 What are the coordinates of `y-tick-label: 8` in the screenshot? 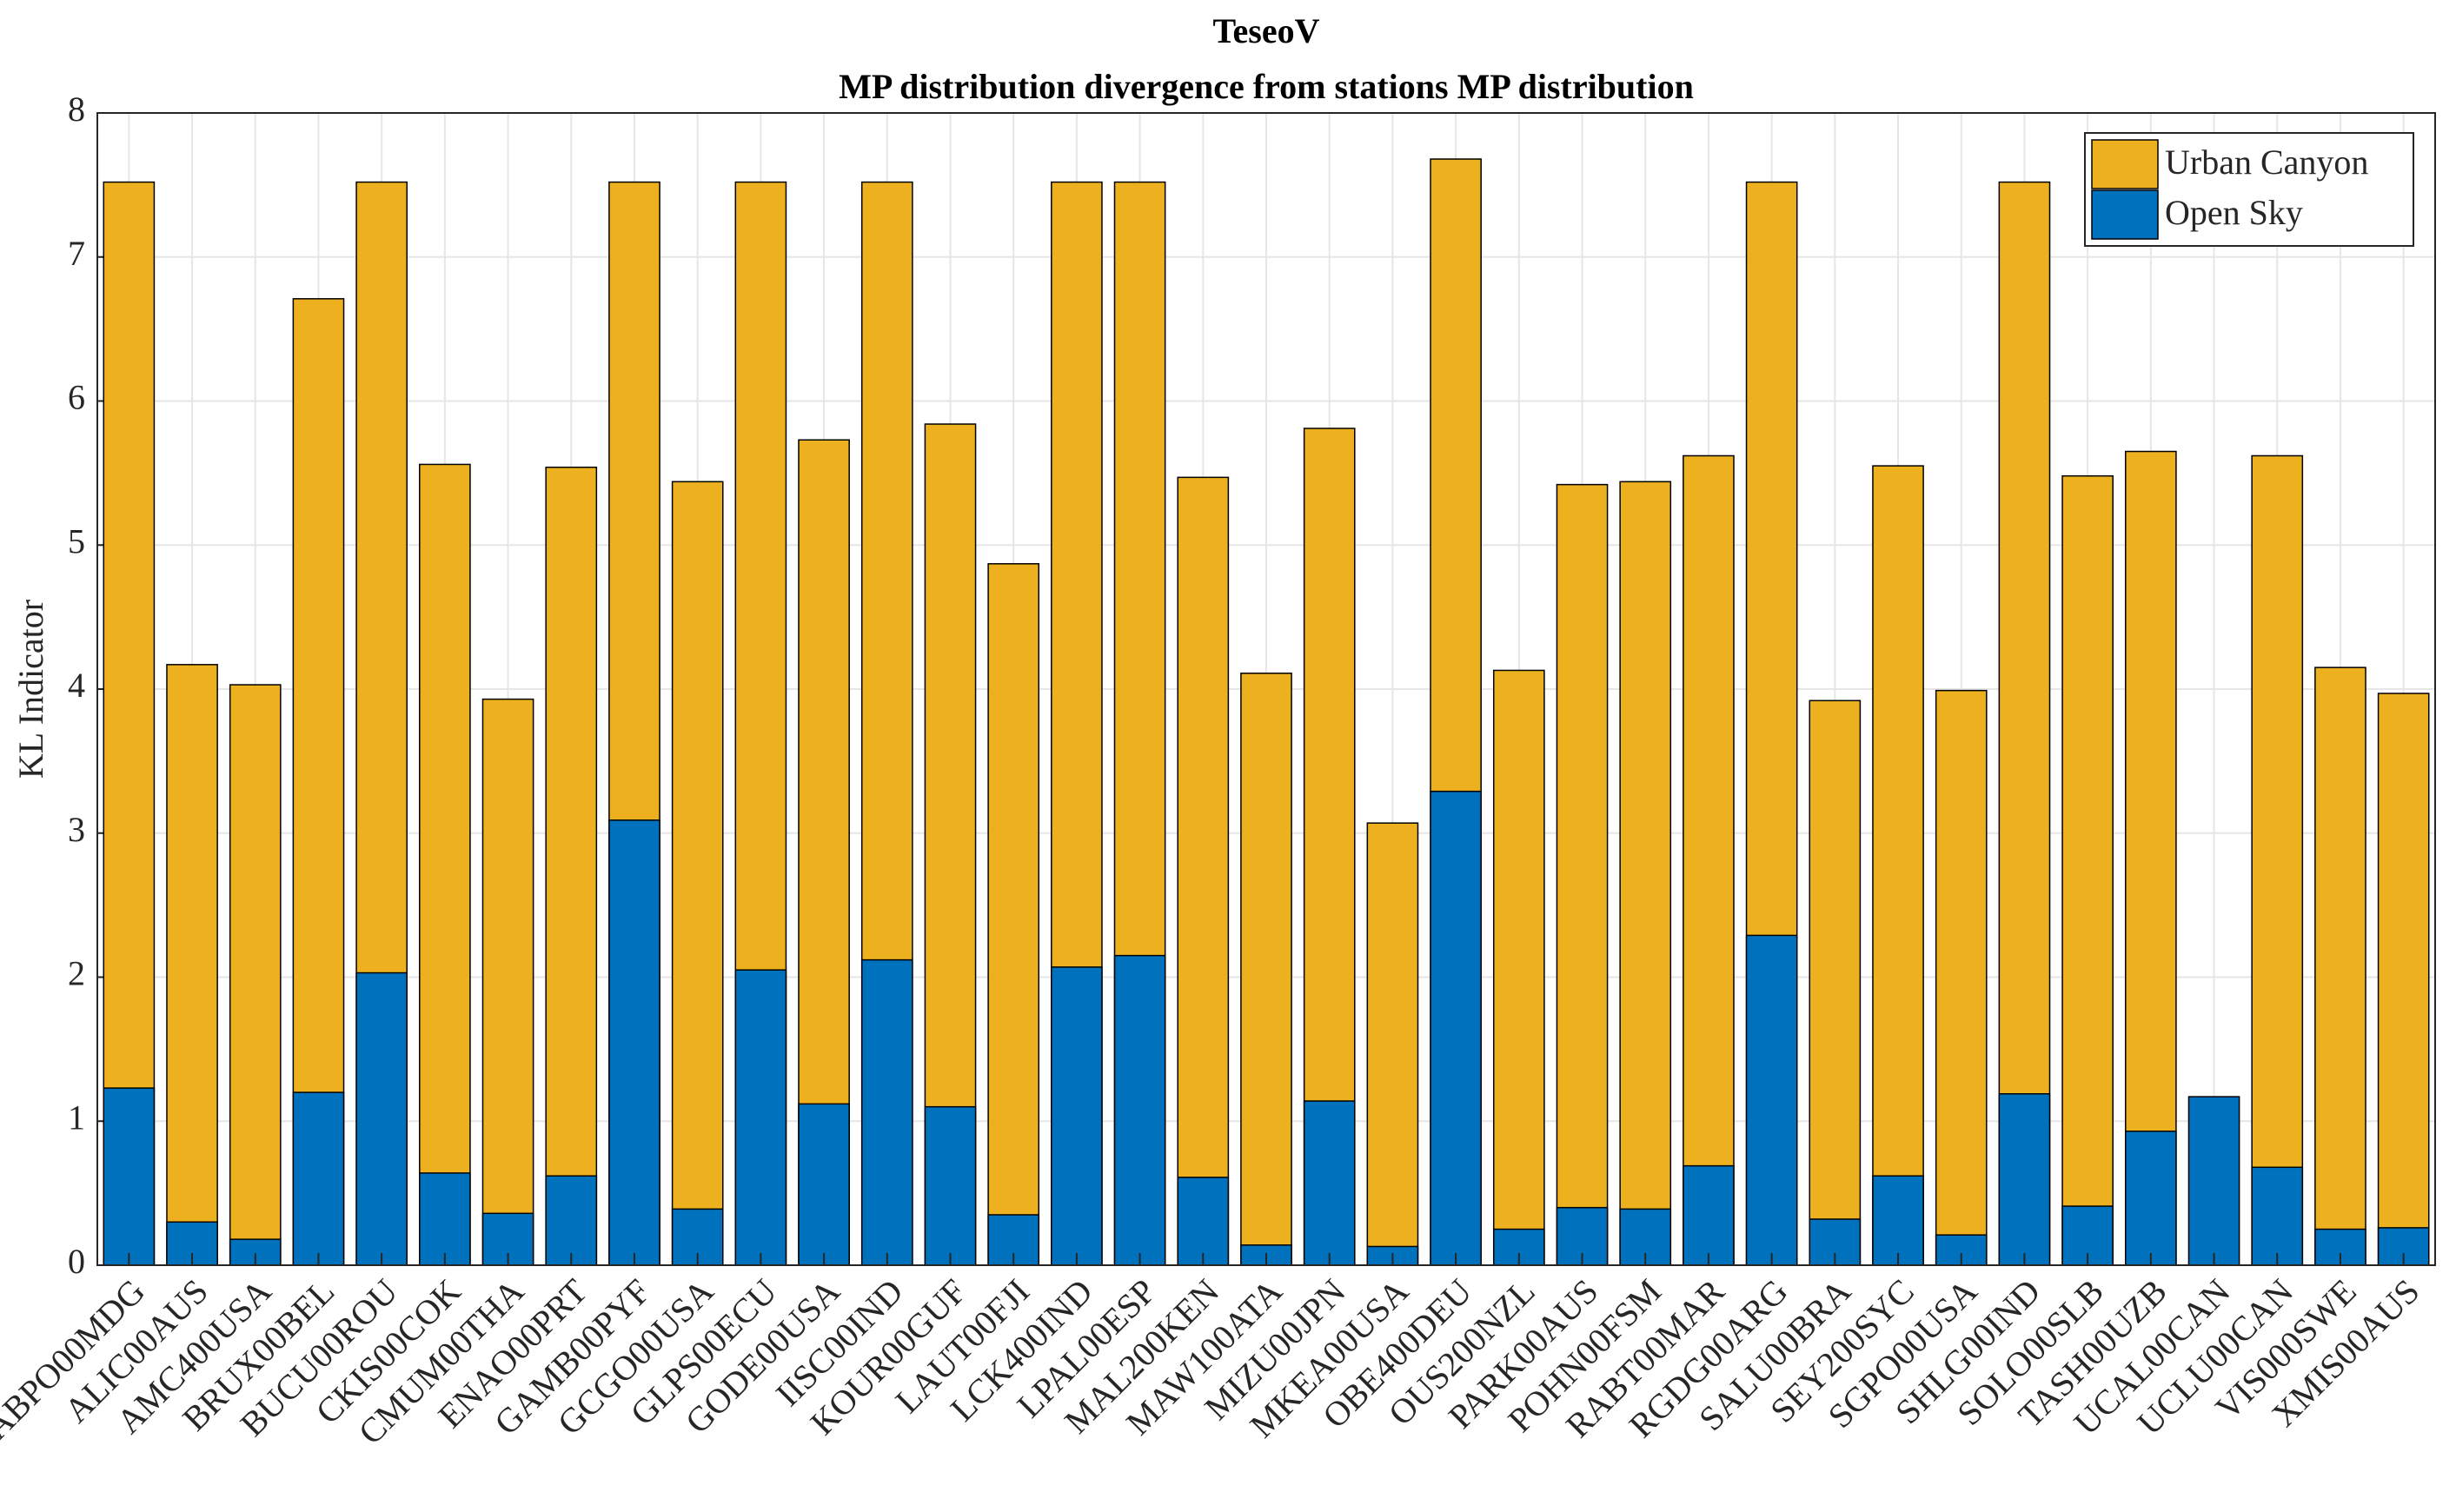 It's located at (76, 109).